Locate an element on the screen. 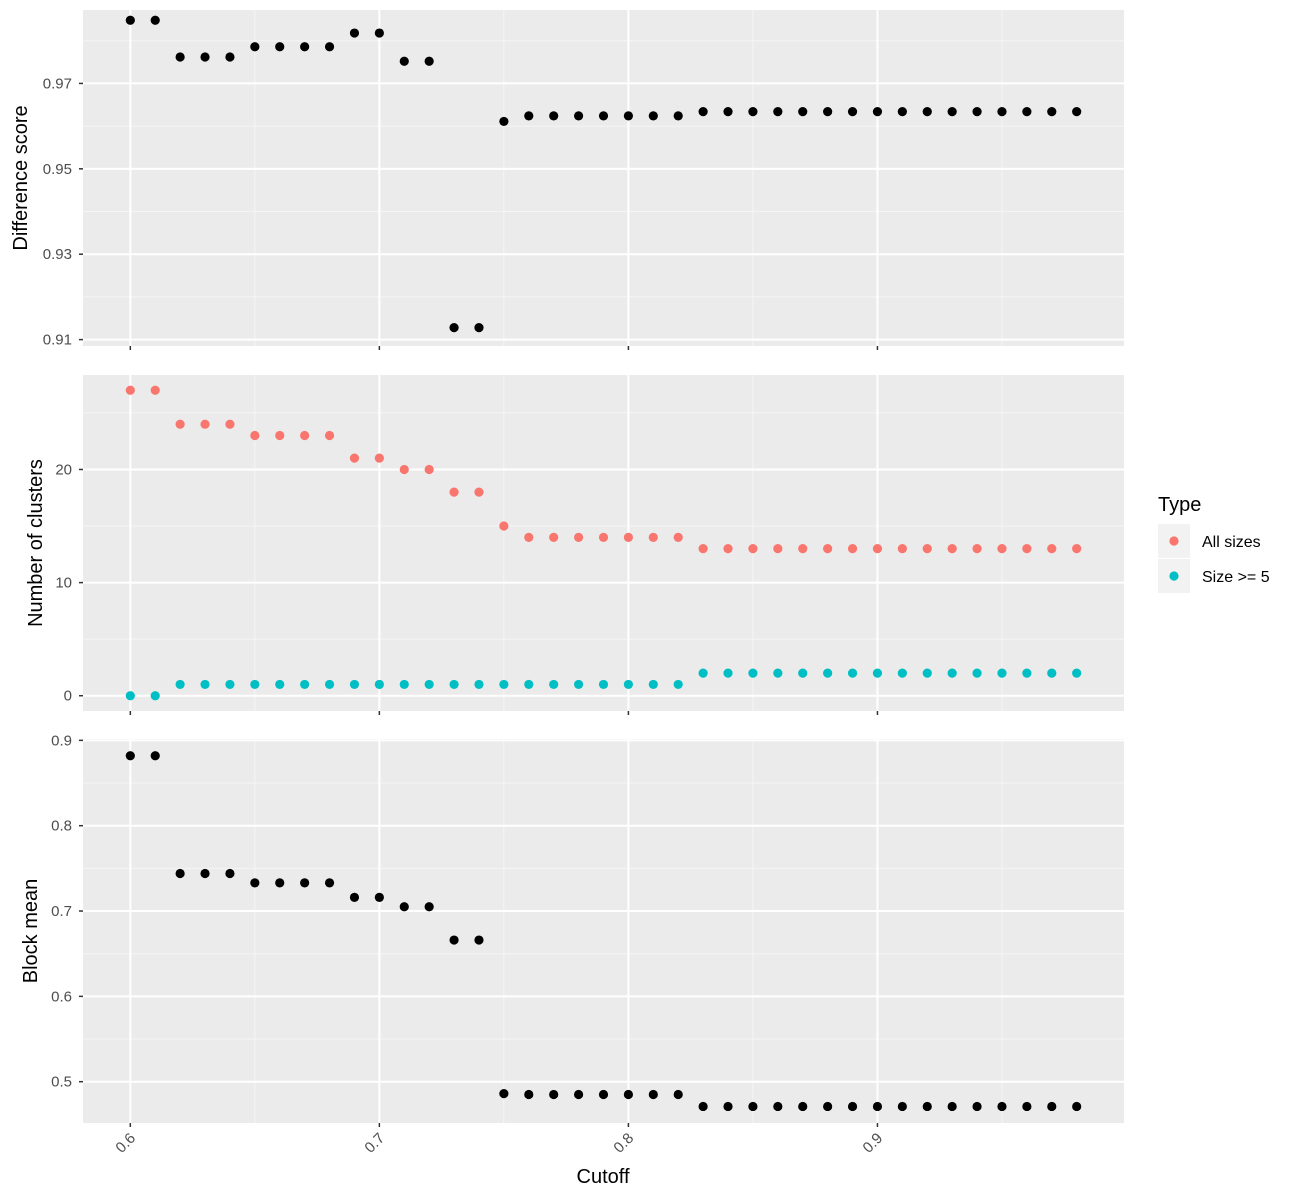  legend-label-all-sizes: All sizes is located at coordinates (1231, 542).